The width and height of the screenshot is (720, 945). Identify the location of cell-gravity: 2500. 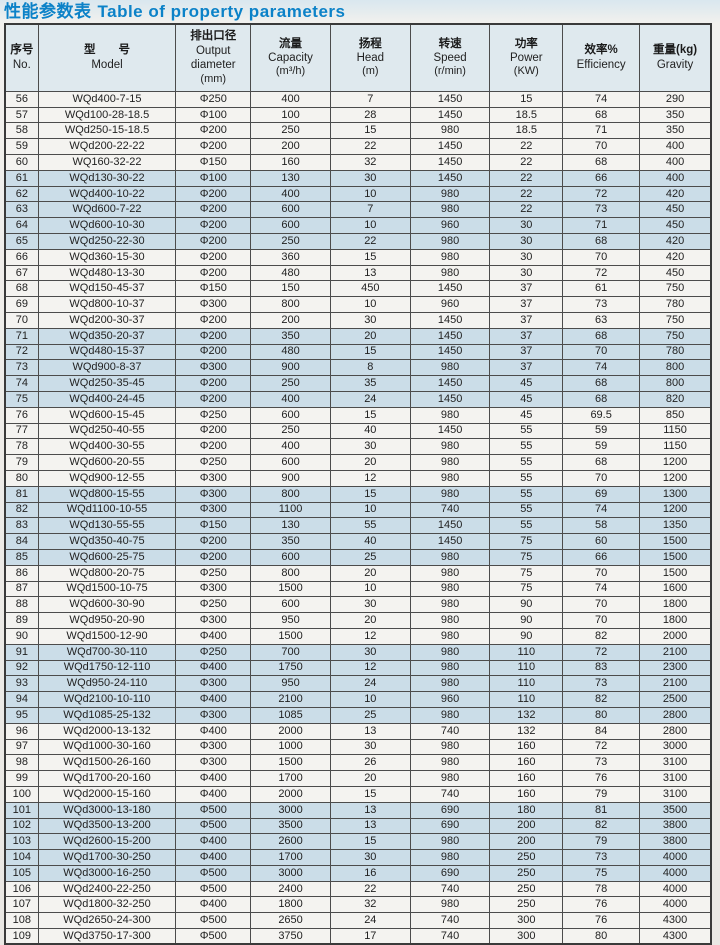
(675, 699).